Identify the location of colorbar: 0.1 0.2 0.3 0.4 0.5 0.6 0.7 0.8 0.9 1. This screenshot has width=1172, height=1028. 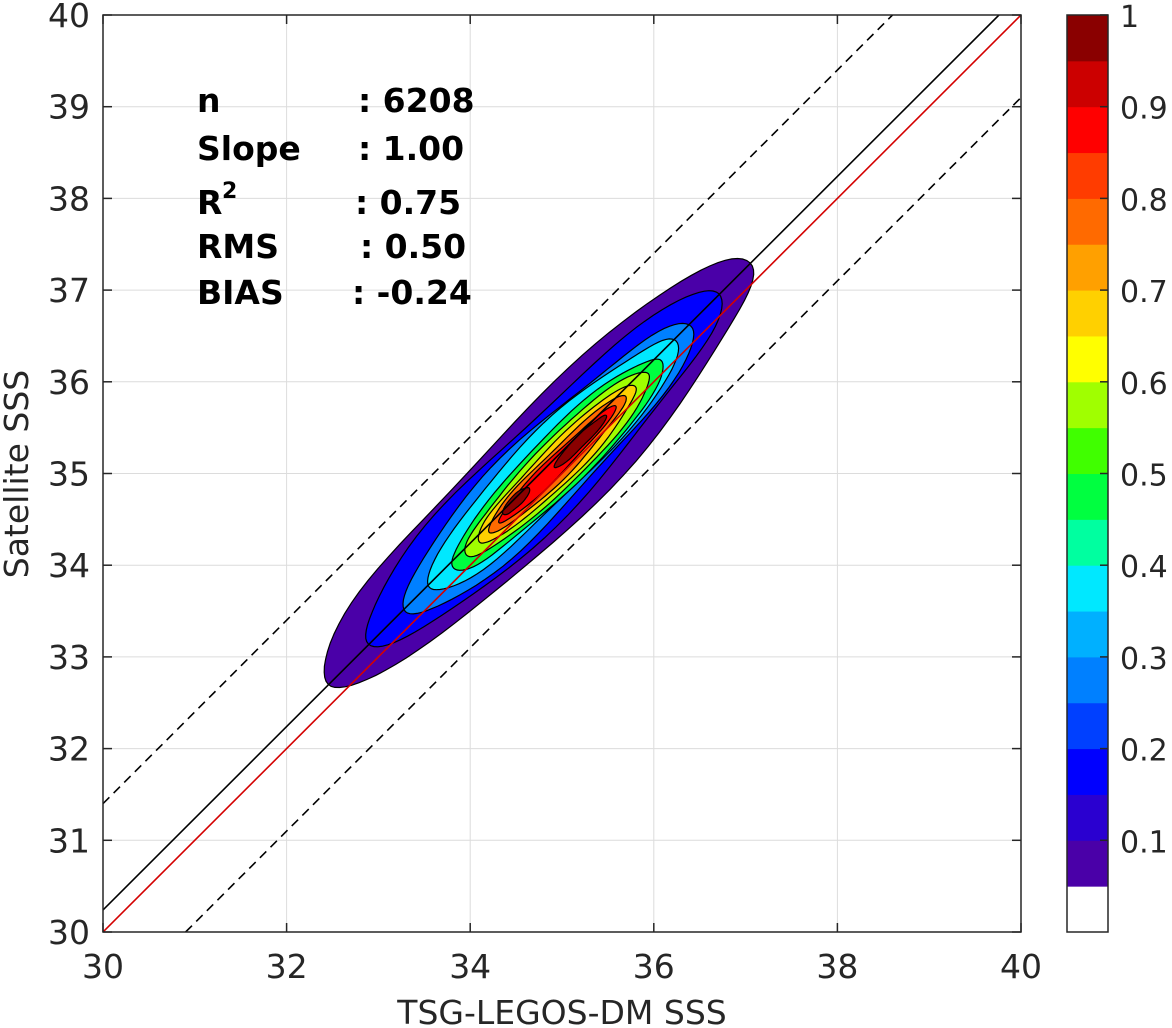
(1117, 466).